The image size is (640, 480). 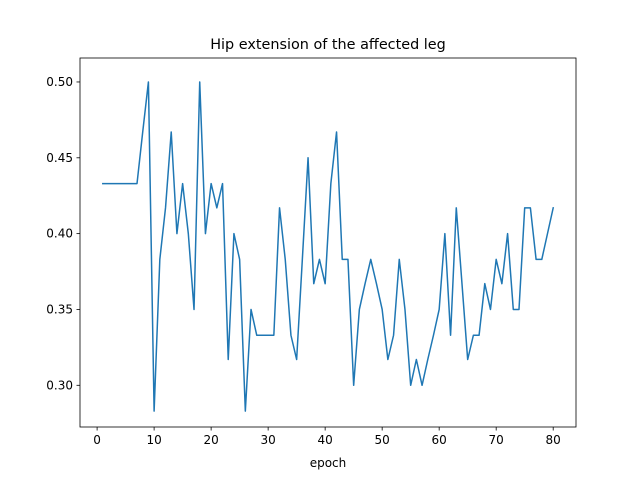 What do you see at coordinates (328, 45) in the screenshot?
I see `chart-title: Hip extension of the affected leg` at bounding box center [328, 45].